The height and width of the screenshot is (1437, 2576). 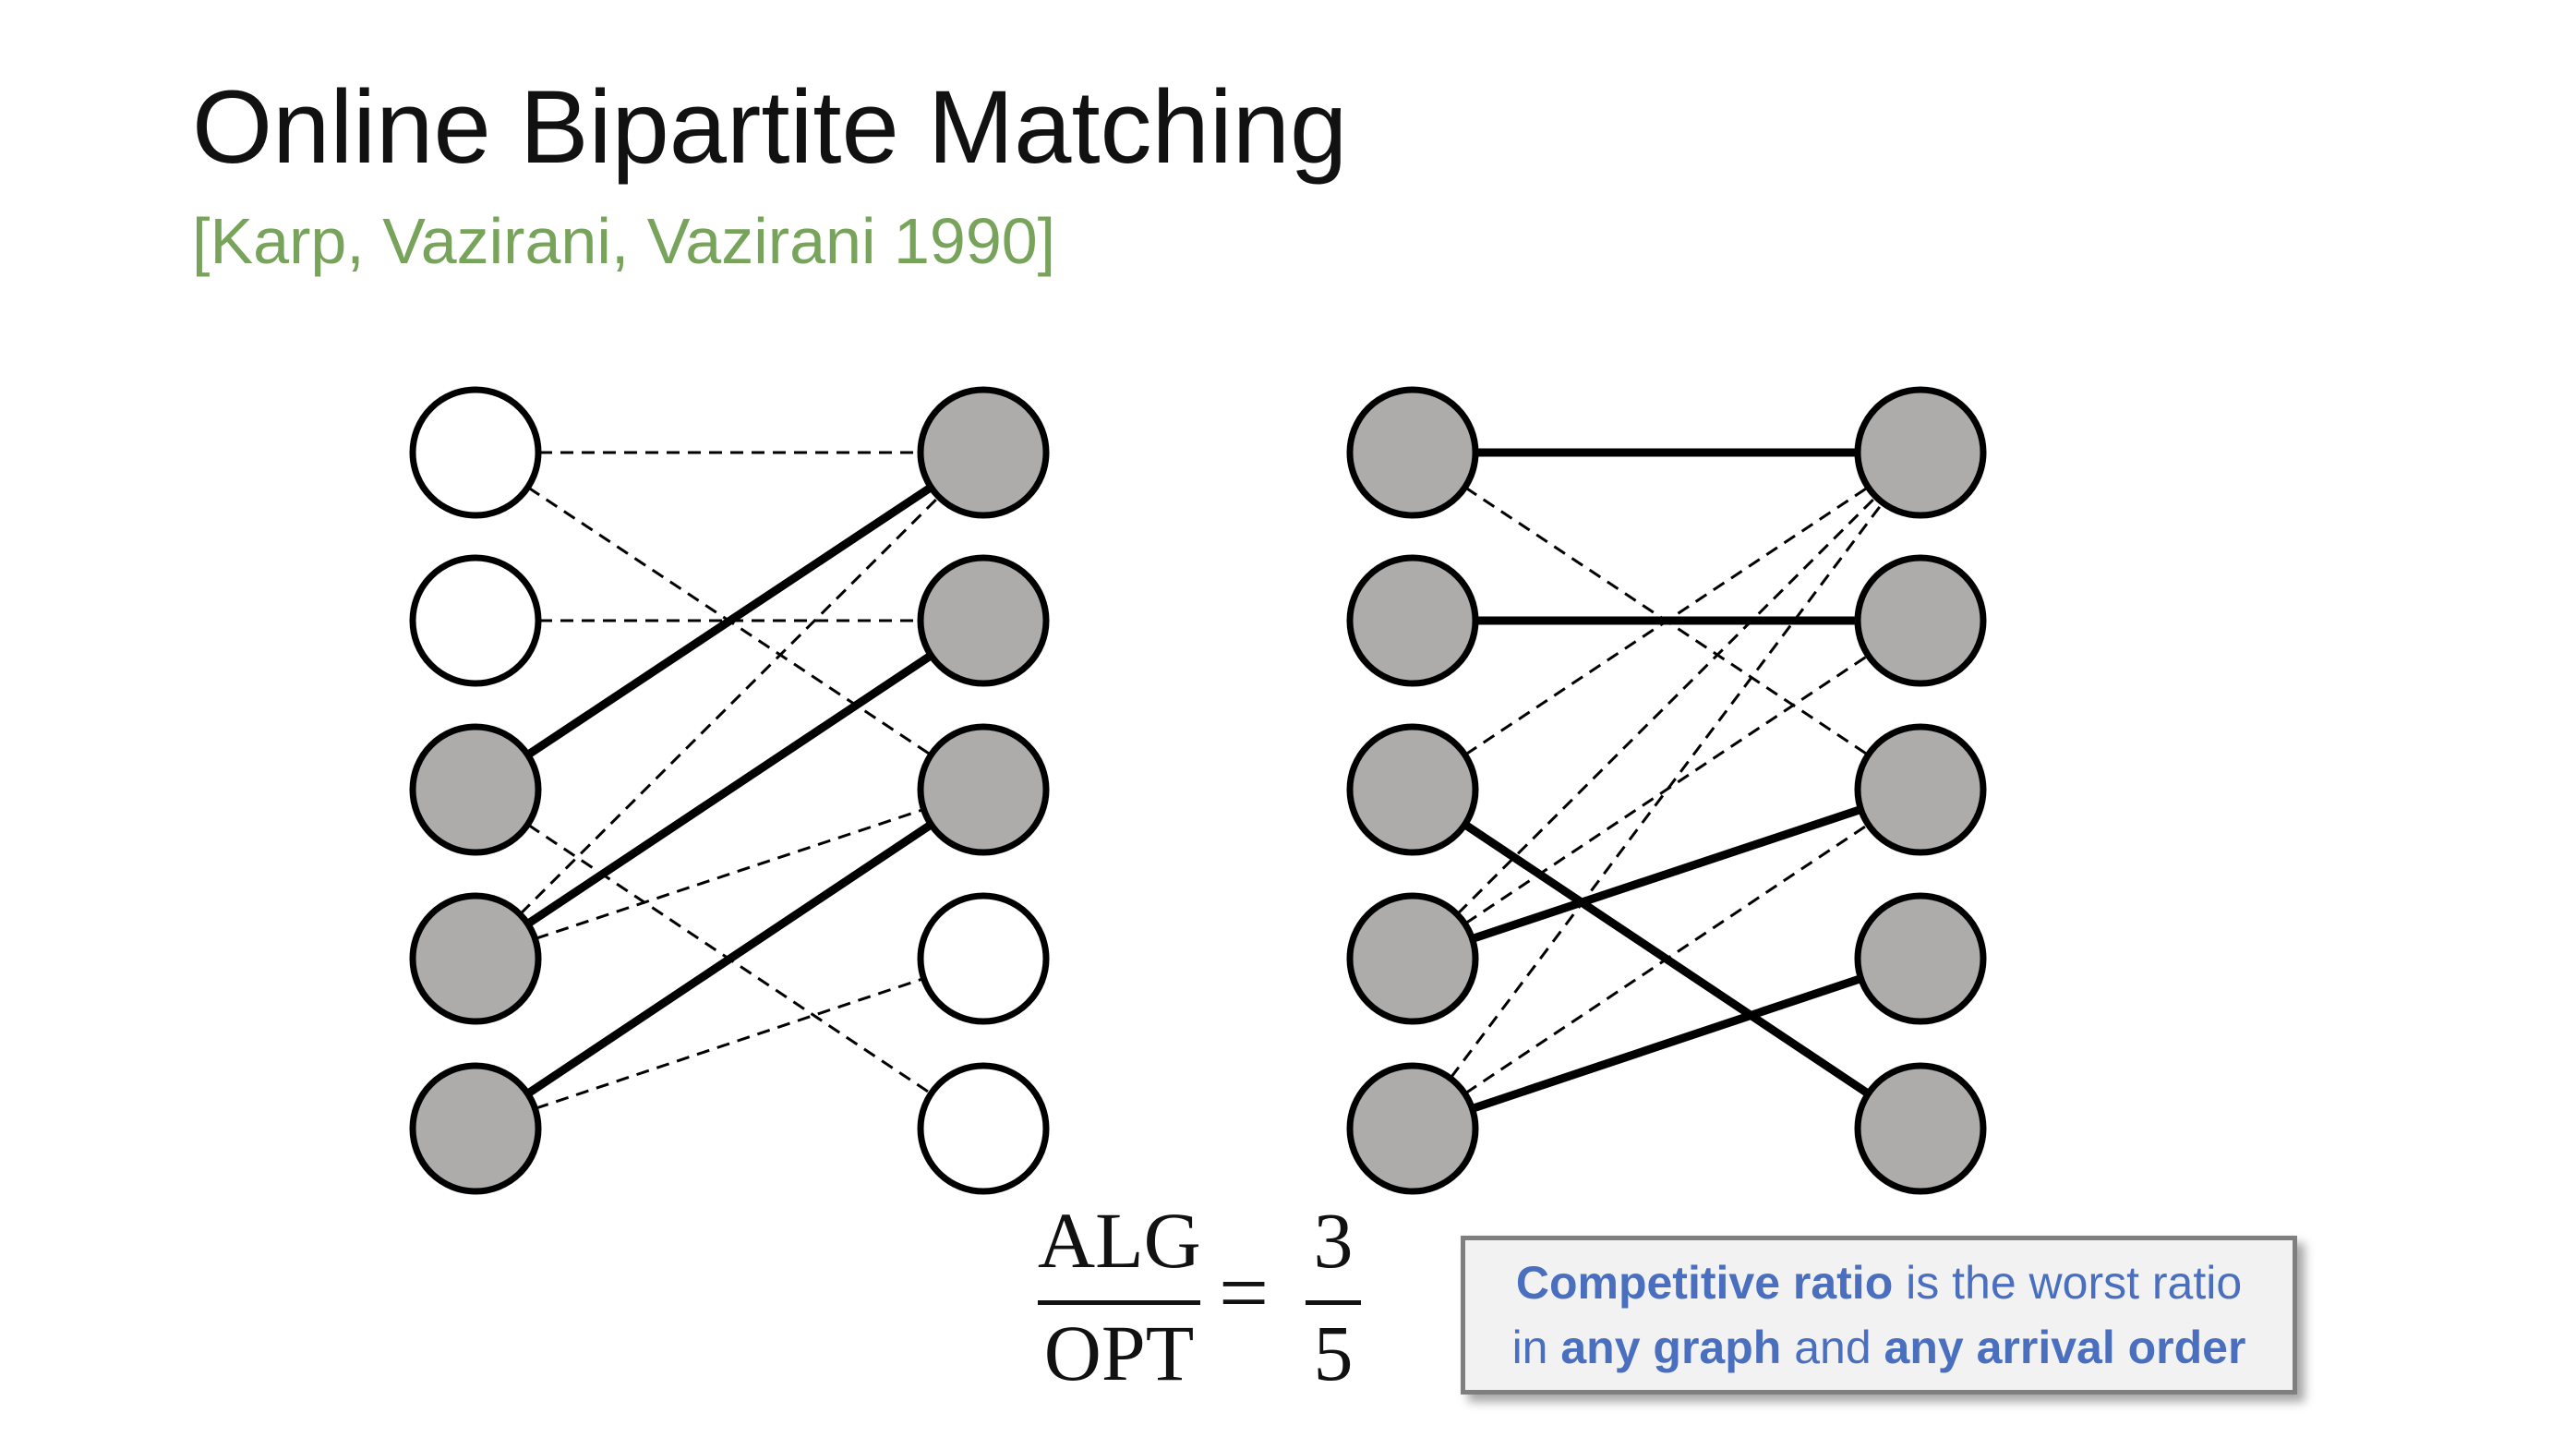 I want to click on algorithm-matching-graph, so click(x=729, y=790).